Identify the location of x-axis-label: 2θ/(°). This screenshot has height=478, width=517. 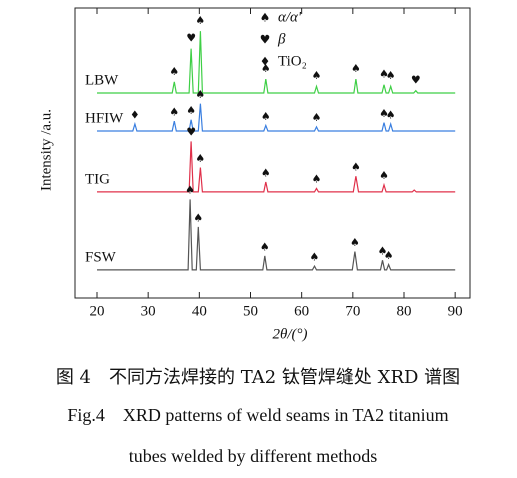
(289, 334).